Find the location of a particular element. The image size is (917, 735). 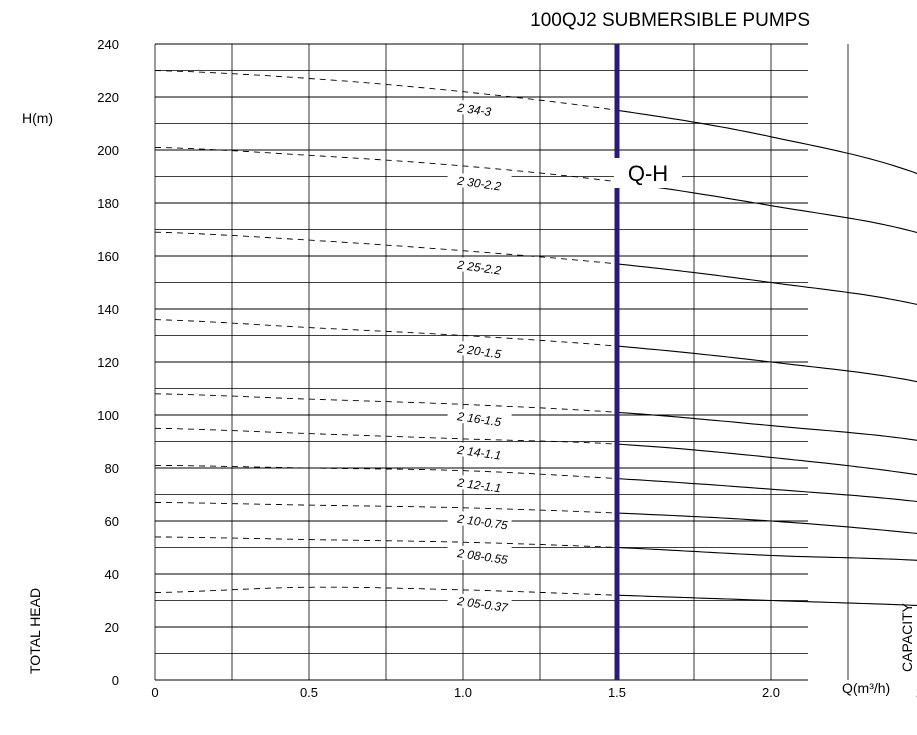

y-tick-label: 60 is located at coordinates (112, 521).